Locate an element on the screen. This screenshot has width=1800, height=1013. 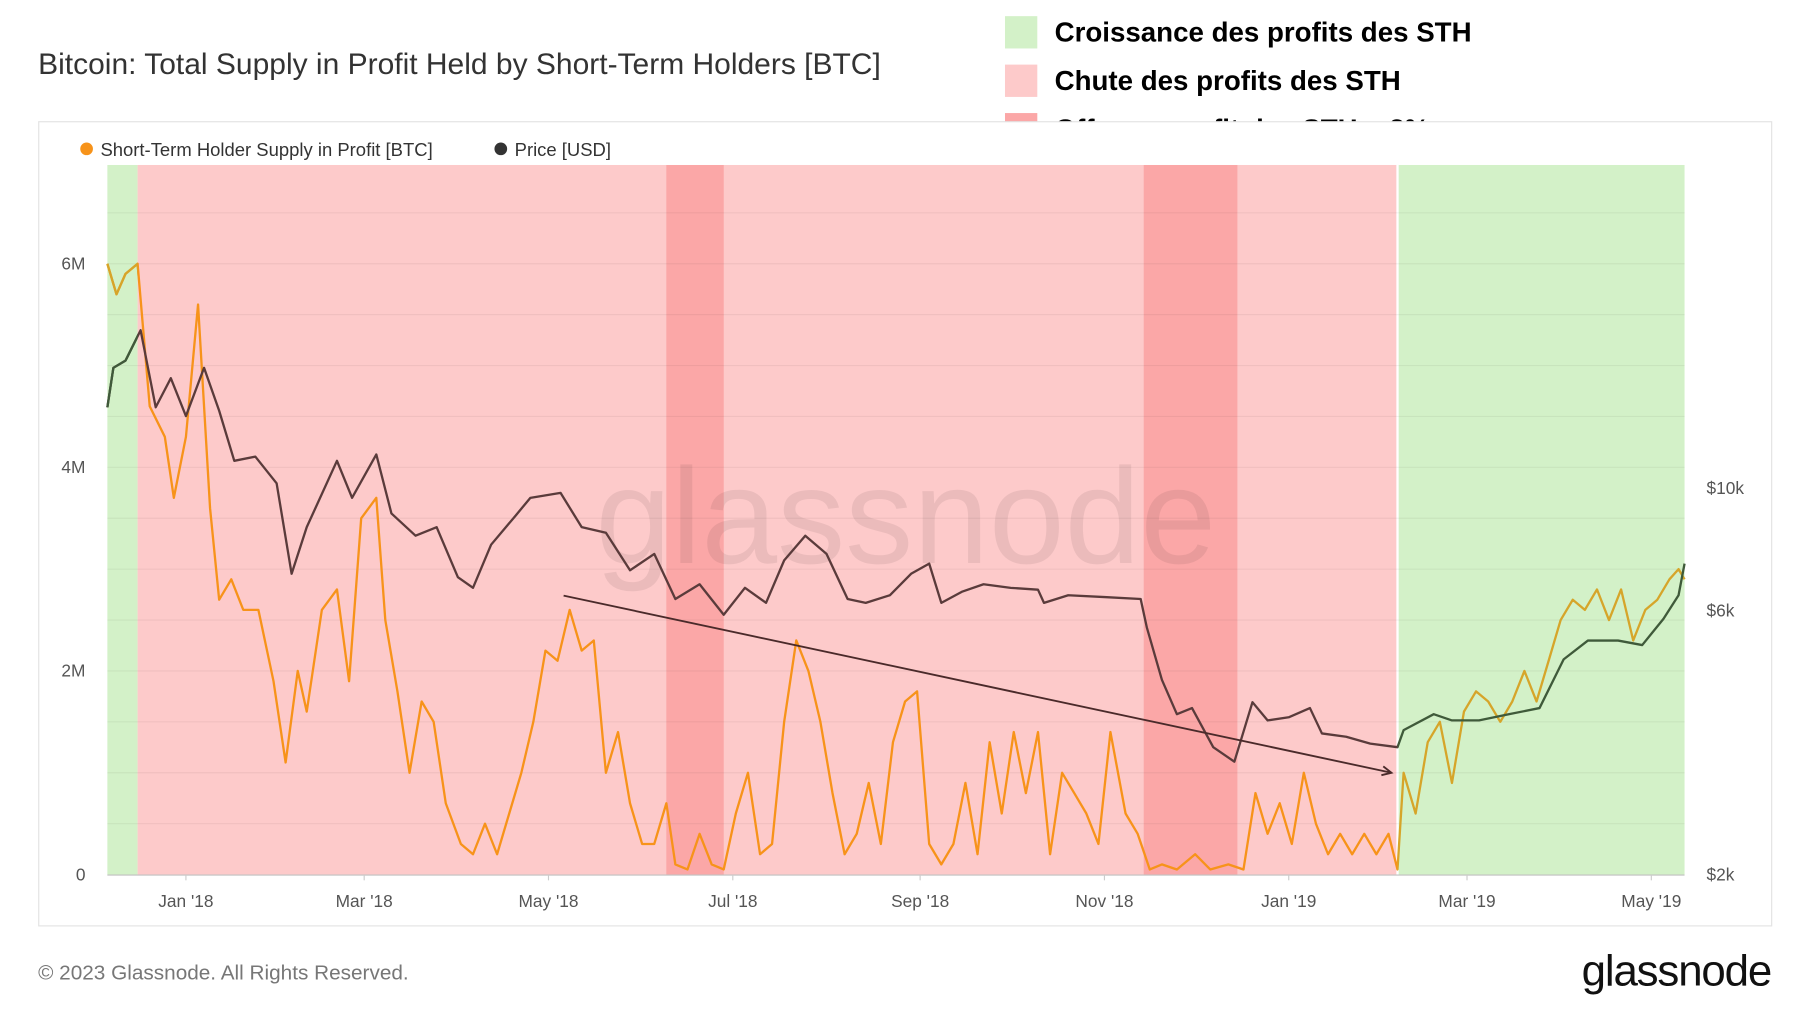
glassnode-logo: glassnode is located at coordinates (1676, 970).